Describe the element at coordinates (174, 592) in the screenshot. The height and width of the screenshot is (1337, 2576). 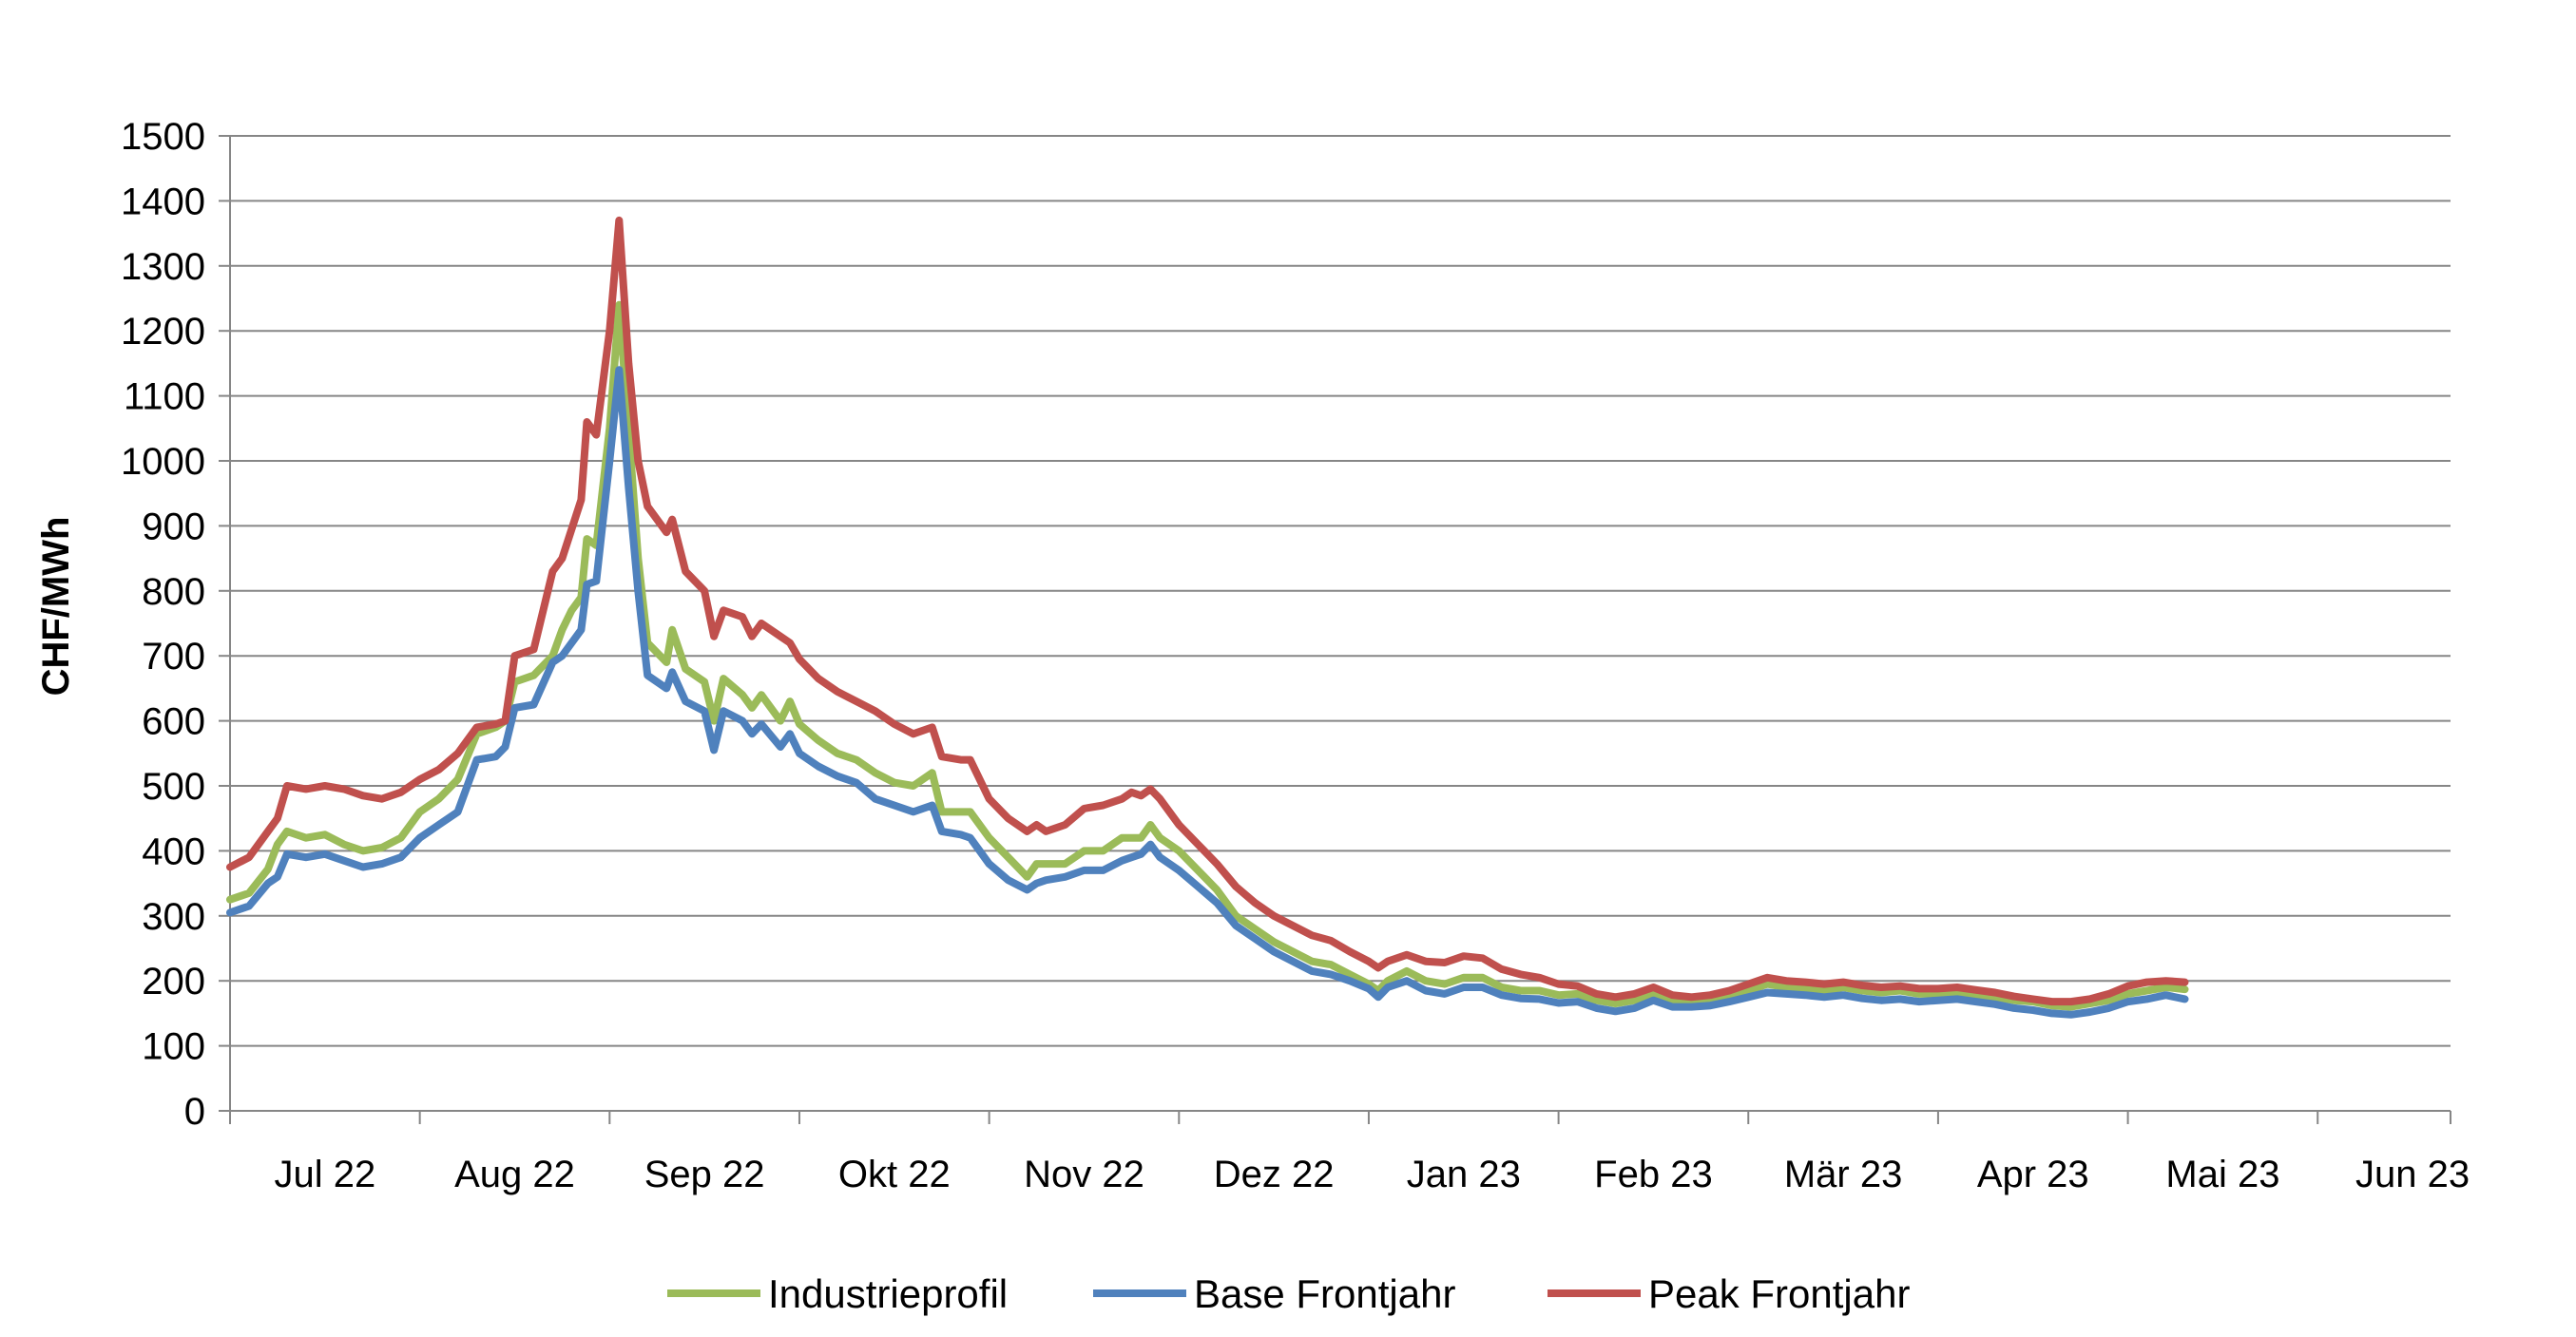
I see `y-tick-label: 800` at that location.